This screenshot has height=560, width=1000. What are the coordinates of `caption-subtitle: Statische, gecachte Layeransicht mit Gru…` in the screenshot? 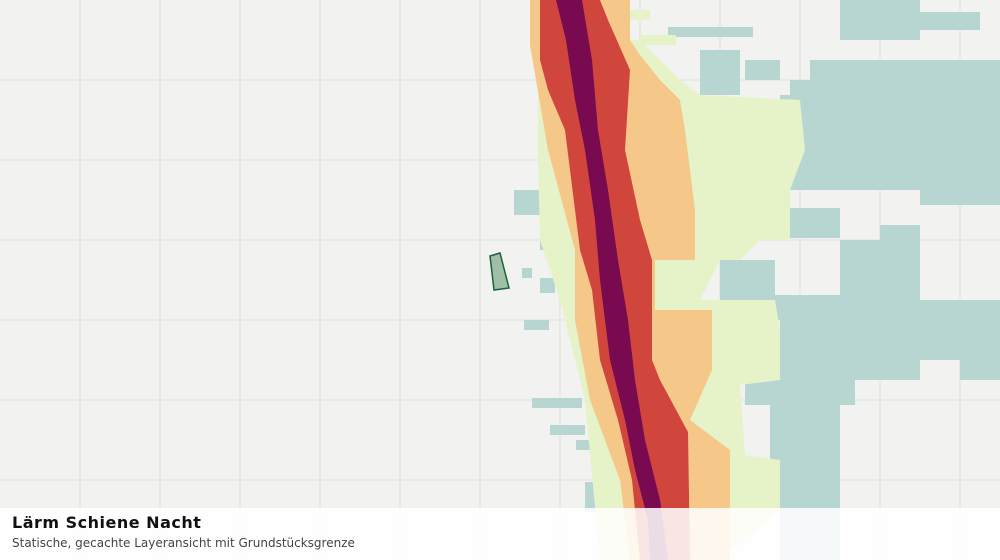 It's located at (183, 543).